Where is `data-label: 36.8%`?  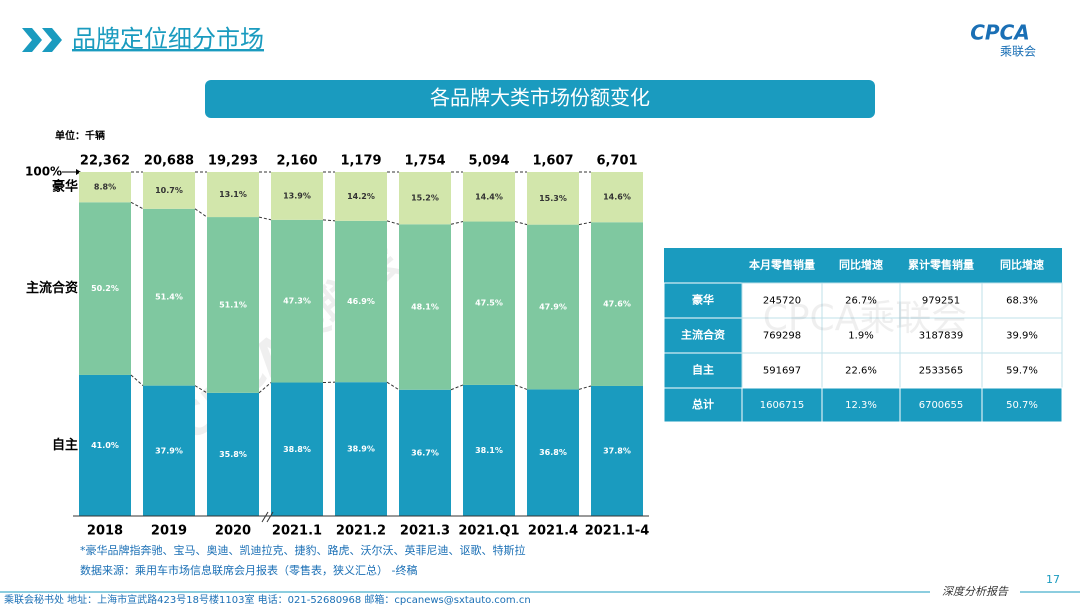
data-label: 36.8% is located at coordinates (553, 452).